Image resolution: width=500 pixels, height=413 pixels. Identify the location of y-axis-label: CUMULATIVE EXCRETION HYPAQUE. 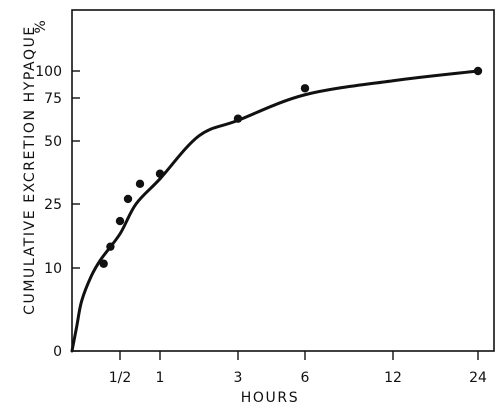
(30, 170).